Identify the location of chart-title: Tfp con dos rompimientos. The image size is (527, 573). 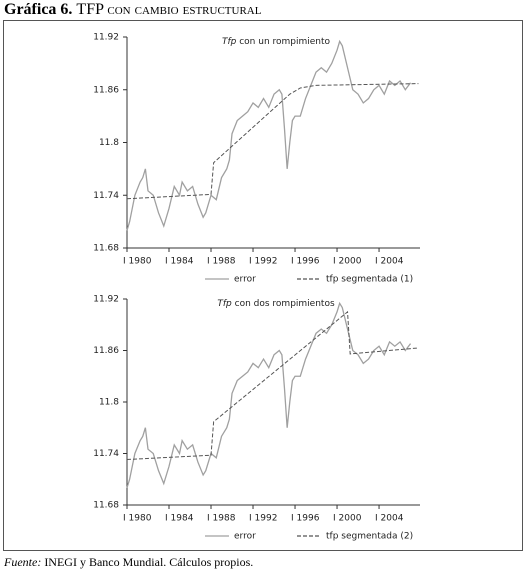
(276, 304).